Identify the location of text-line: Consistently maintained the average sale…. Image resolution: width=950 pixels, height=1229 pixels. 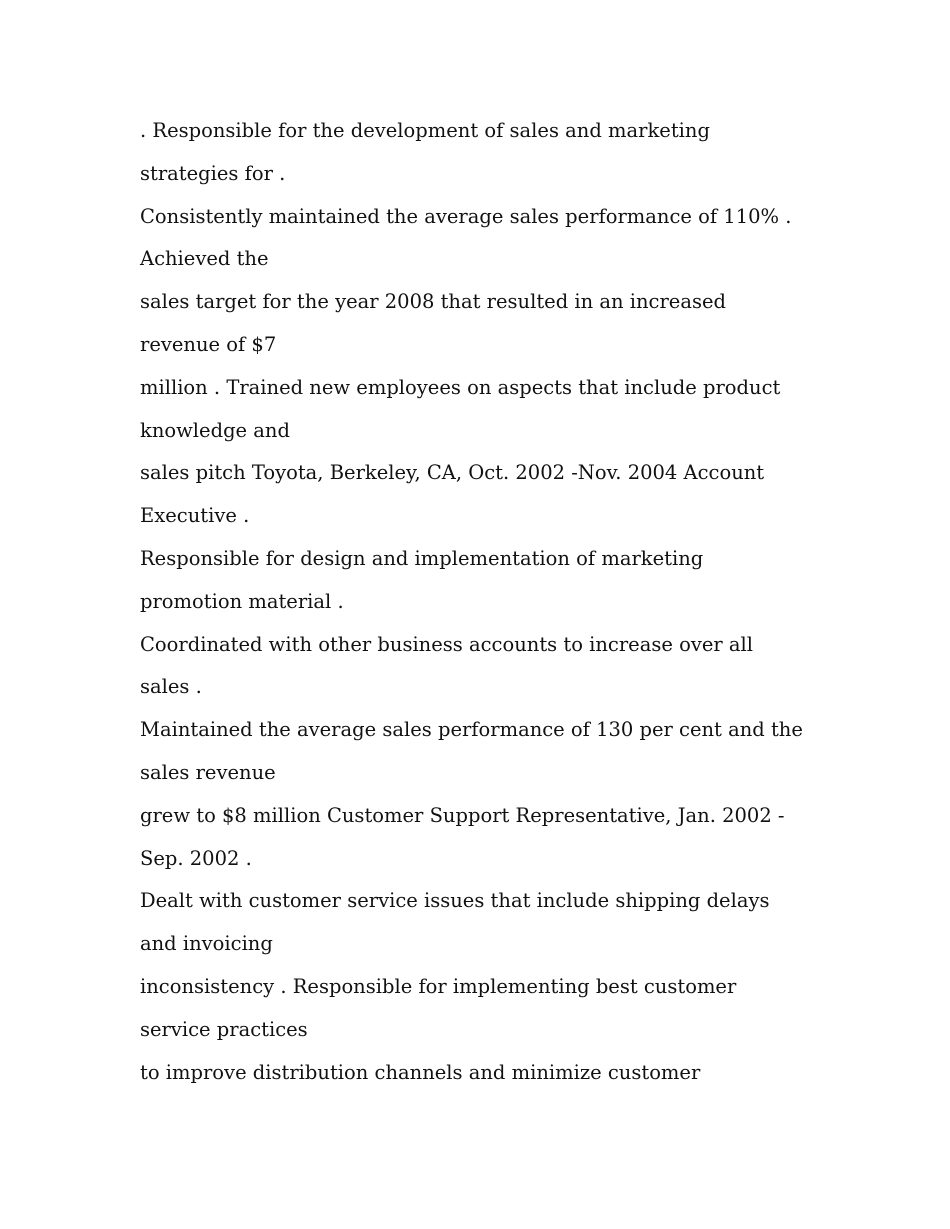
(466, 216).